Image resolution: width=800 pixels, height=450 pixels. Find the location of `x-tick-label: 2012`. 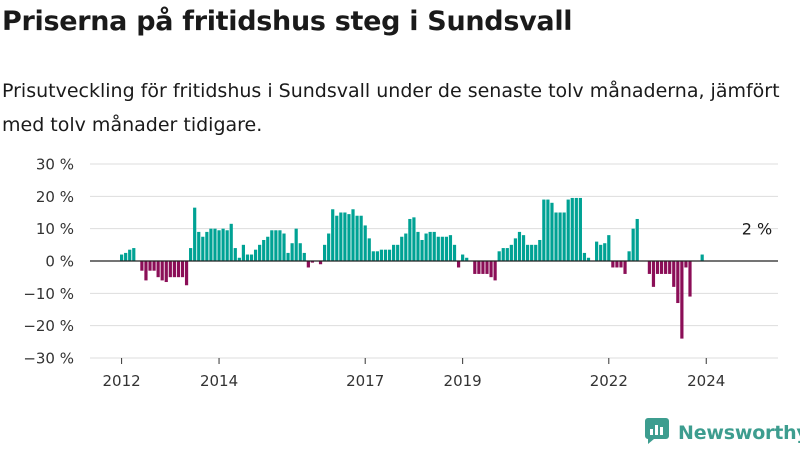

x-tick-label: 2012 is located at coordinates (122, 381).